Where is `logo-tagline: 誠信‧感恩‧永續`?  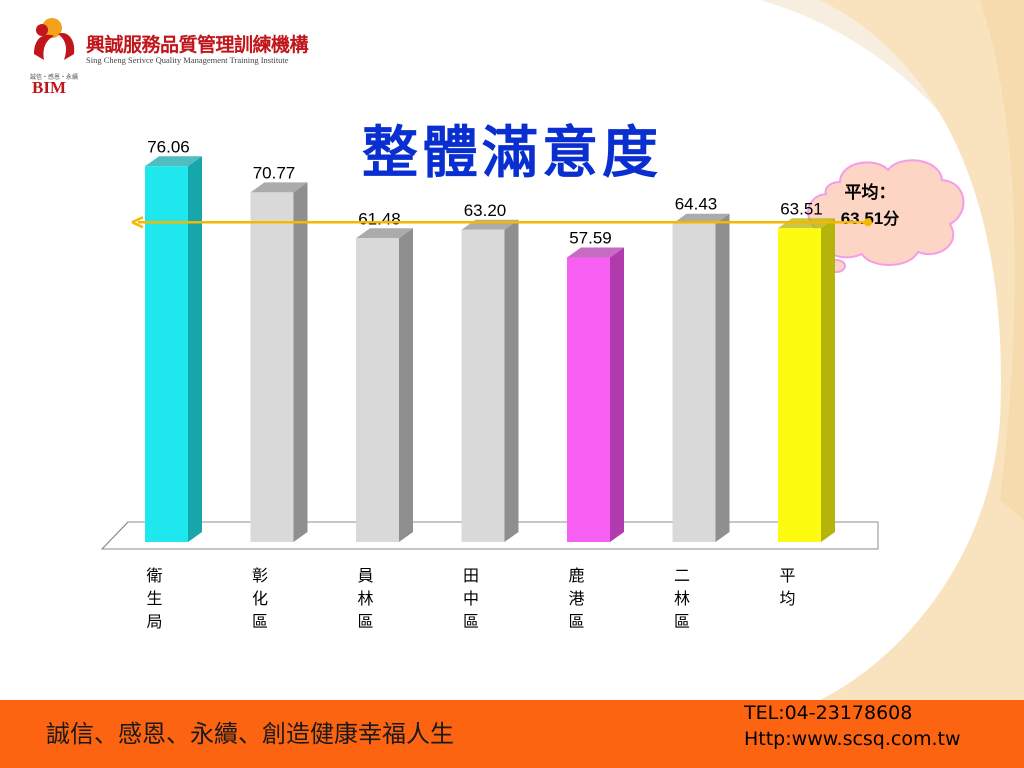 logo-tagline: 誠信‧感恩‧永續 is located at coordinates (54, 78).